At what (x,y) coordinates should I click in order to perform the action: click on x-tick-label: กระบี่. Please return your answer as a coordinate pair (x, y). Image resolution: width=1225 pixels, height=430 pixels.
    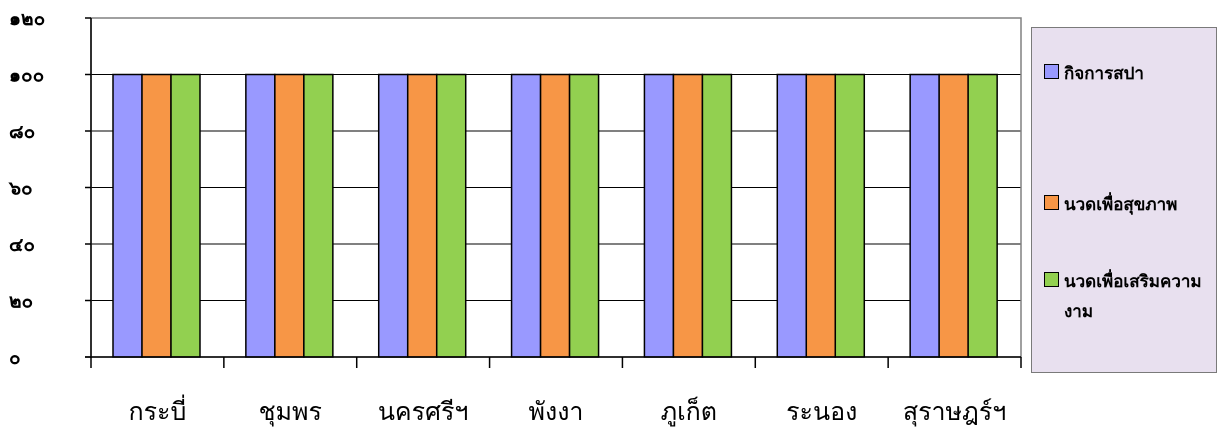
    Looking at the image, I should click on (157, 410).